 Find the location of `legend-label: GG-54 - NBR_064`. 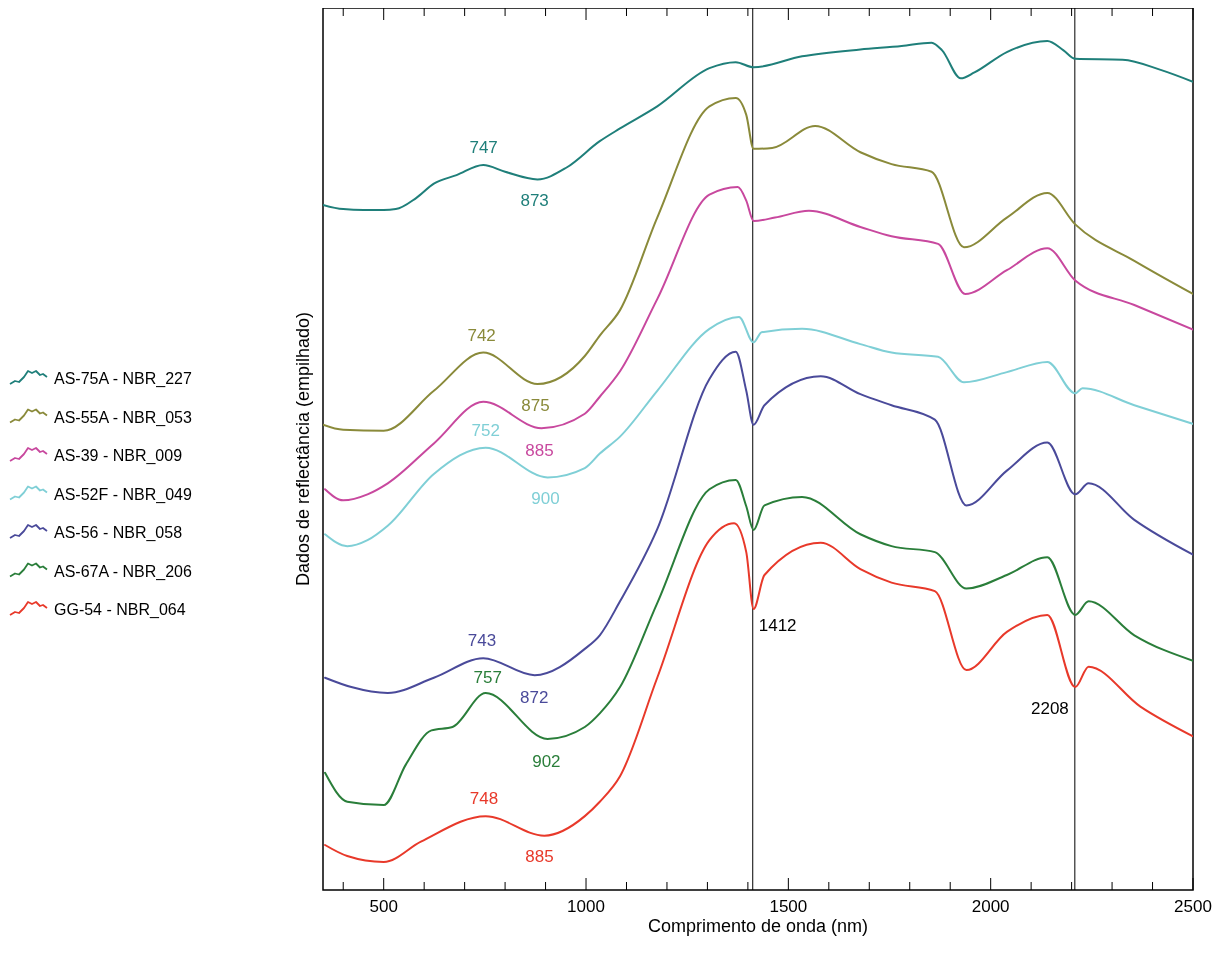

legend-label: GG-54 - NBR_064 is located at coordinates (120, 610).